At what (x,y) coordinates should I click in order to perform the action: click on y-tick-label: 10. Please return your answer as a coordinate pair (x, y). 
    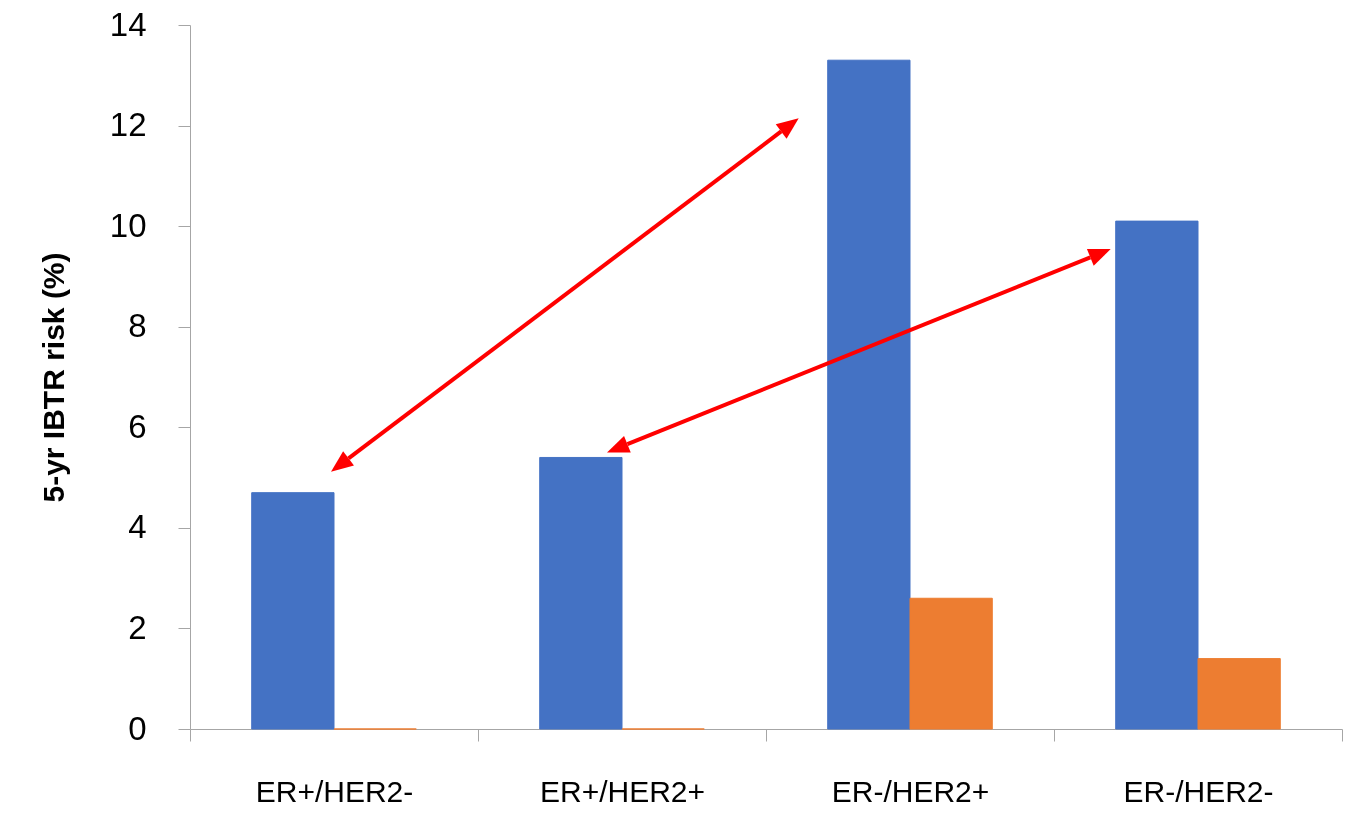
    Looking at the image, I should click on (128, 225).